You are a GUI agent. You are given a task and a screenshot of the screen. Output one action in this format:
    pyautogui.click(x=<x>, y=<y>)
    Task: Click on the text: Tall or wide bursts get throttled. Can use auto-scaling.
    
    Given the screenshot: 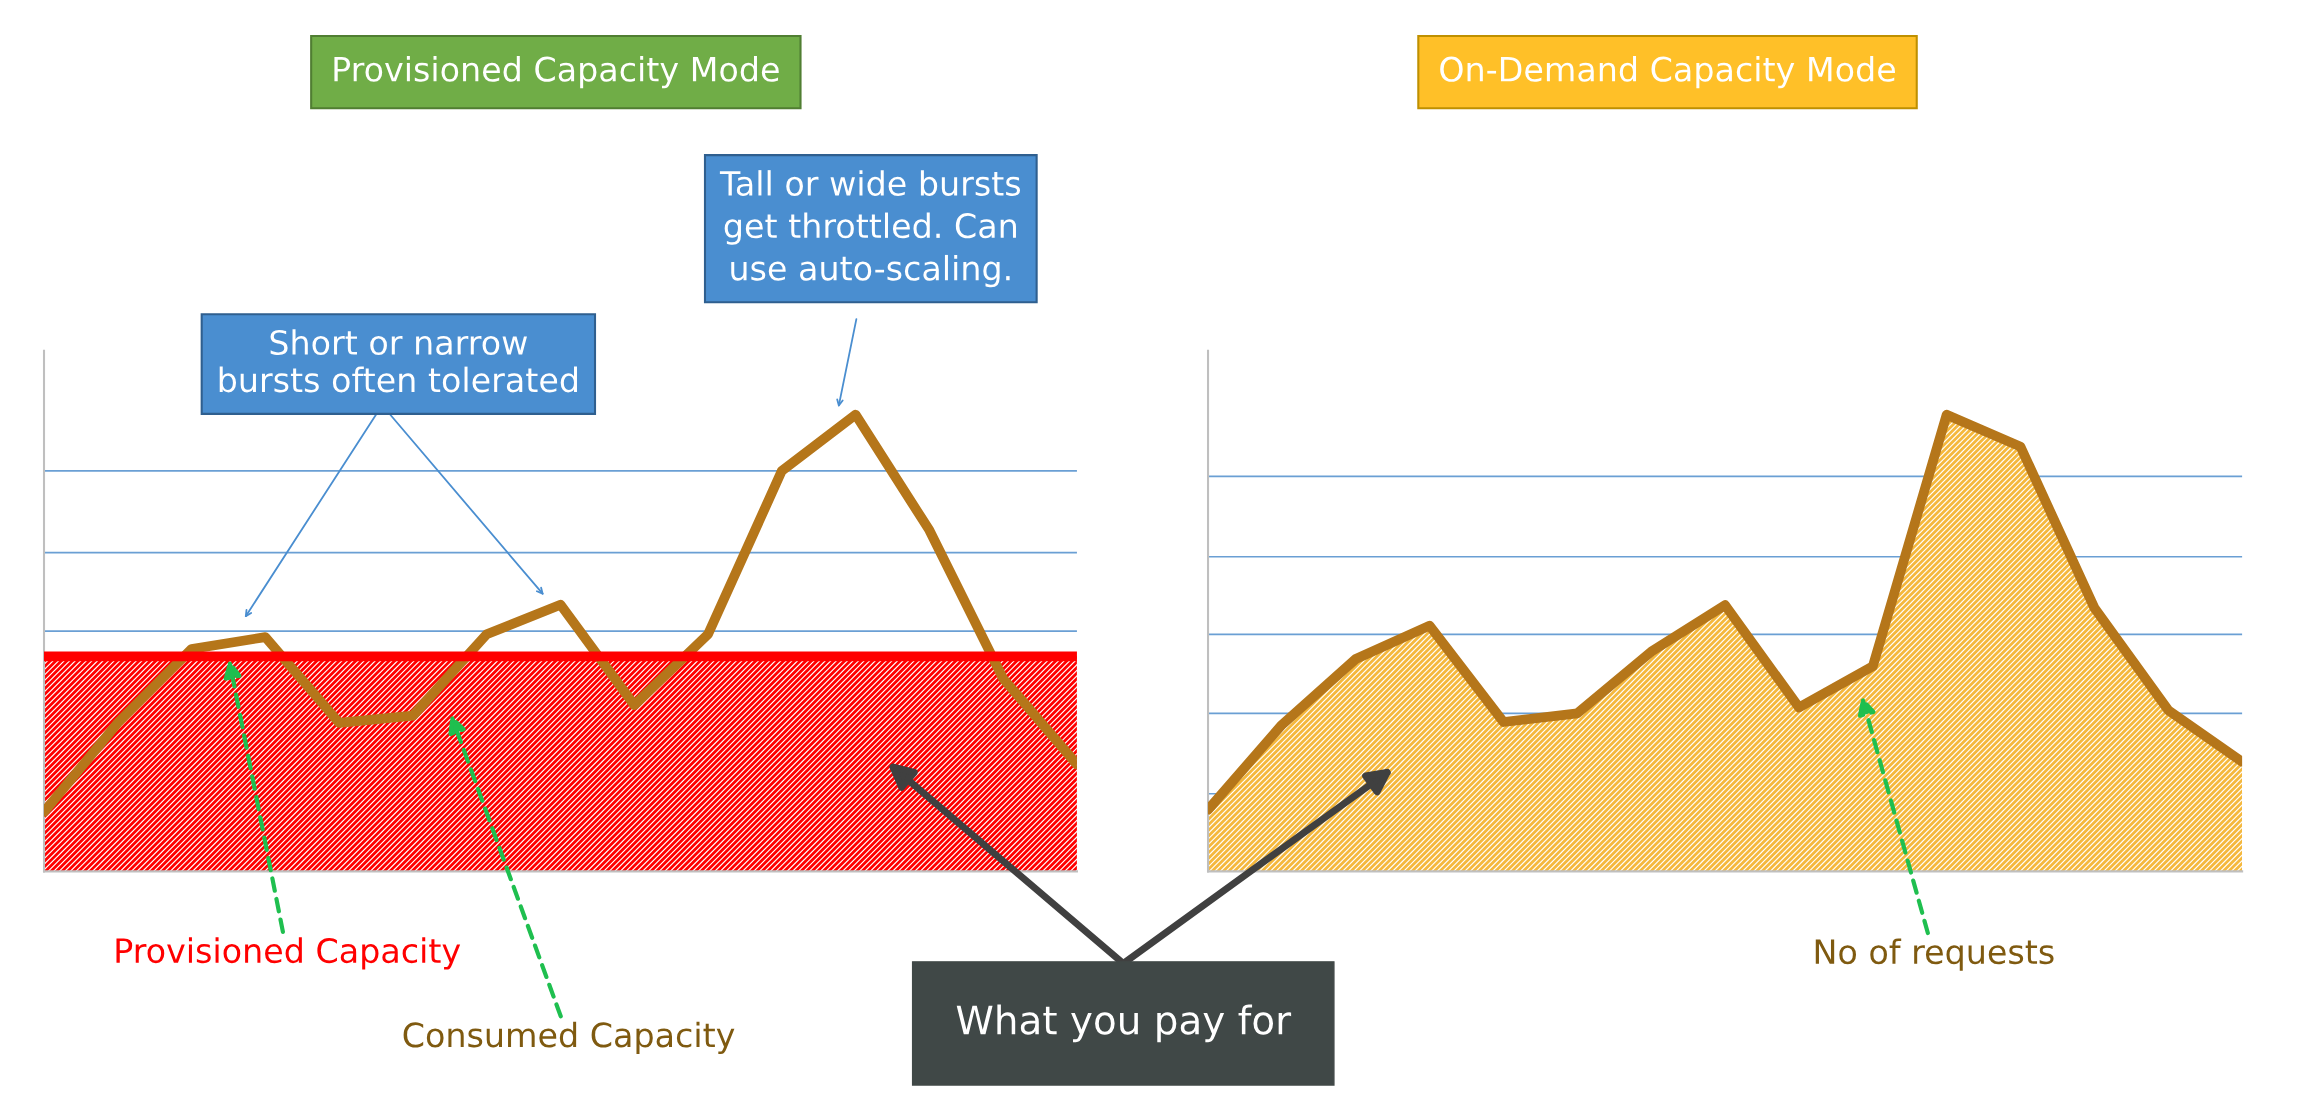 What is the action you would take?
    pyautogui.click(x=870, y=229)
    